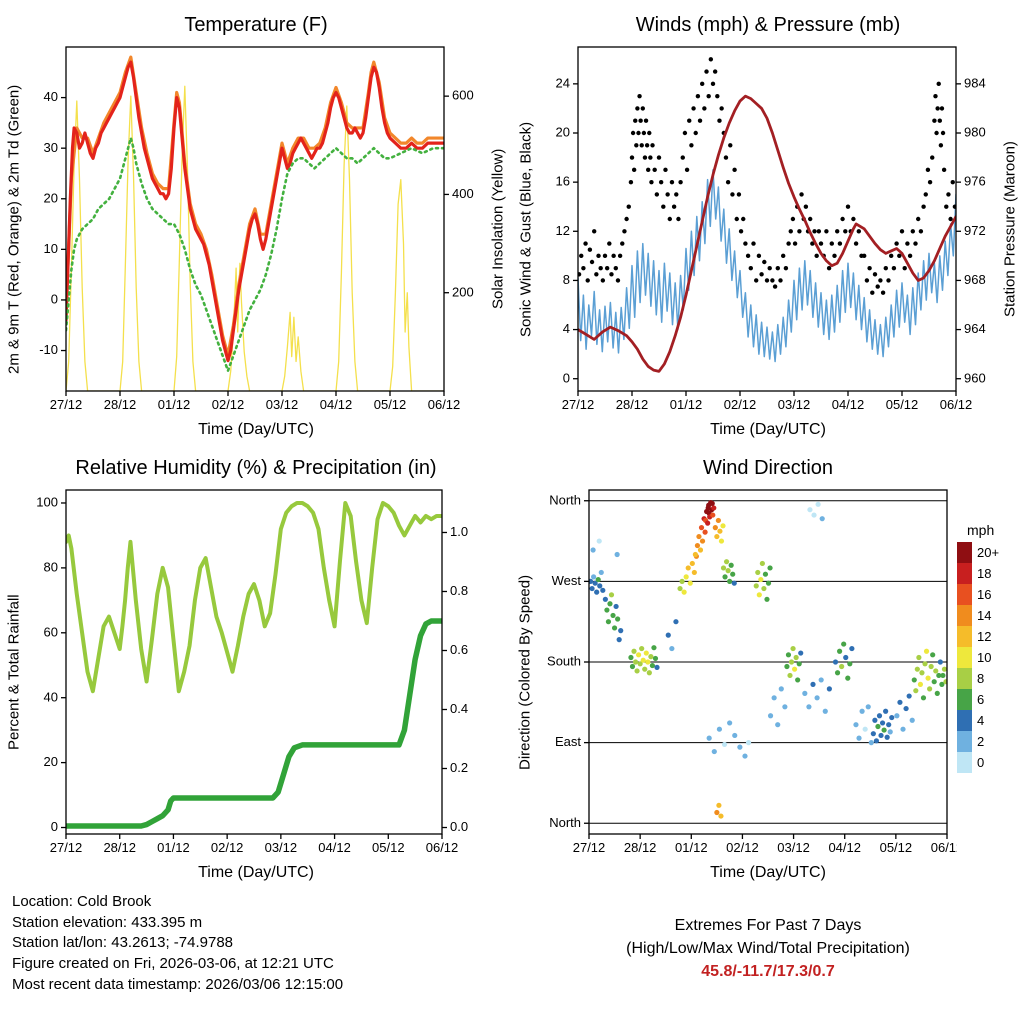  I want to click on colorbar-cell: 20+, so click(978, 552).